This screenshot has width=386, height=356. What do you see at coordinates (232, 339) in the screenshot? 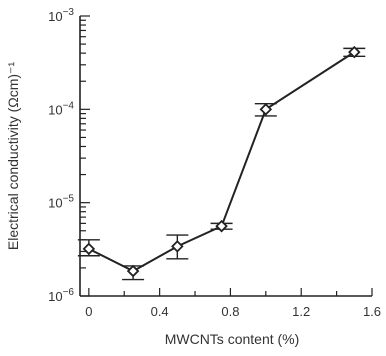
I see `x-axis-title: MWCNTs content (%)` at bounding box center [232, 339].